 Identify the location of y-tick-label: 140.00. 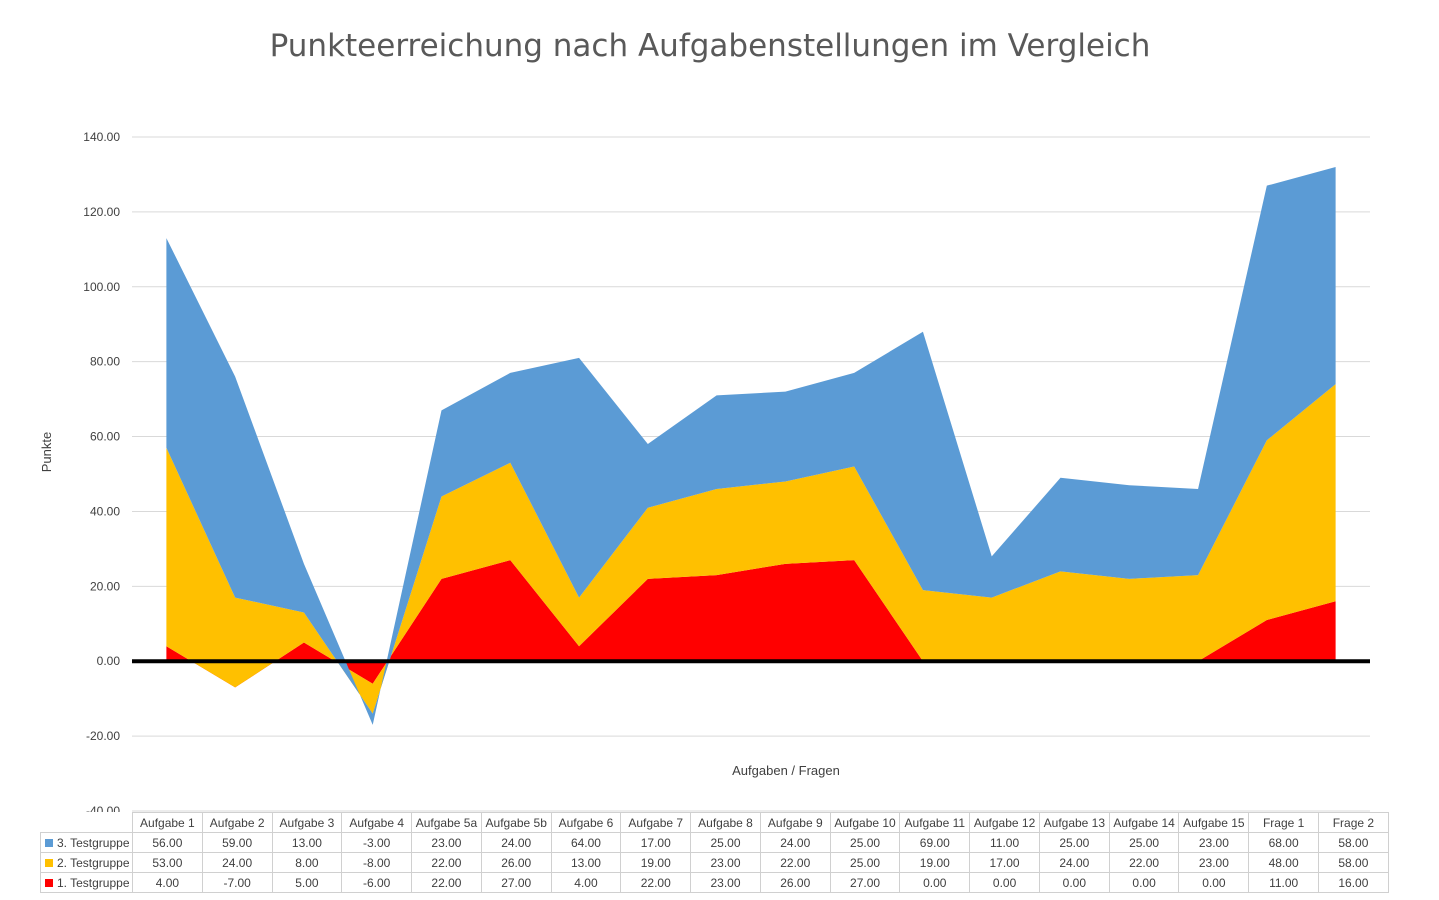
(101, 137).